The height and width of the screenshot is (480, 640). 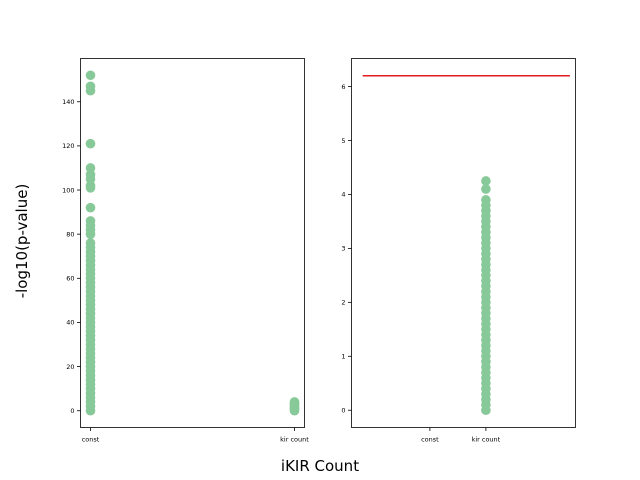 I want to click on x-axis-label: iKIR Count, so click(x=320, y=466).